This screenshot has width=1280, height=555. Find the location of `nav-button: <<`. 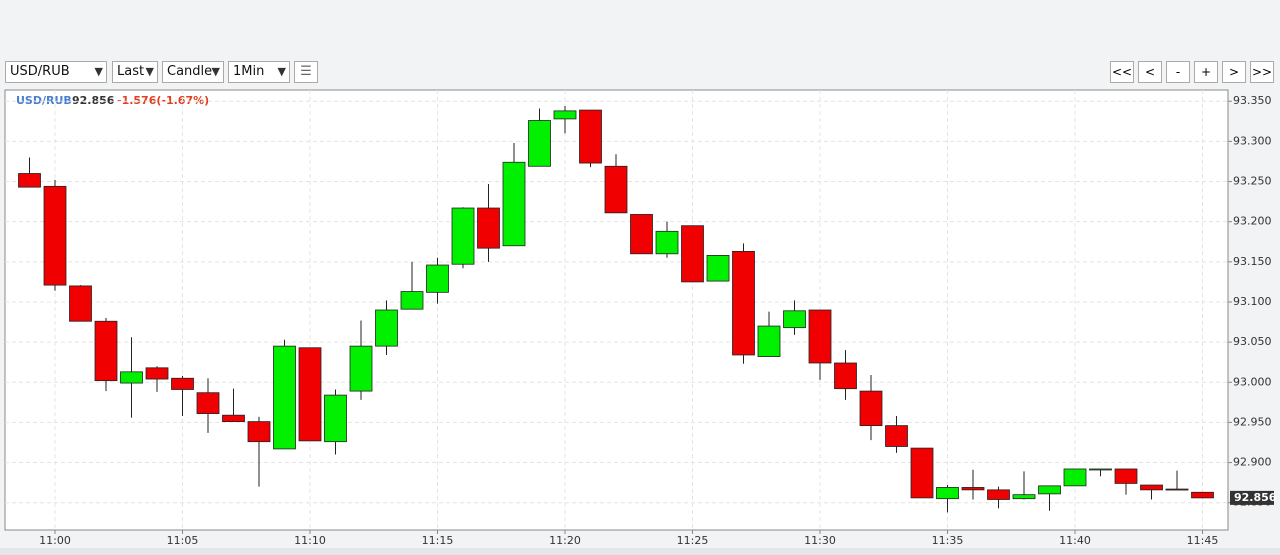

nav-button: << is located at coordinates (1122, 72).